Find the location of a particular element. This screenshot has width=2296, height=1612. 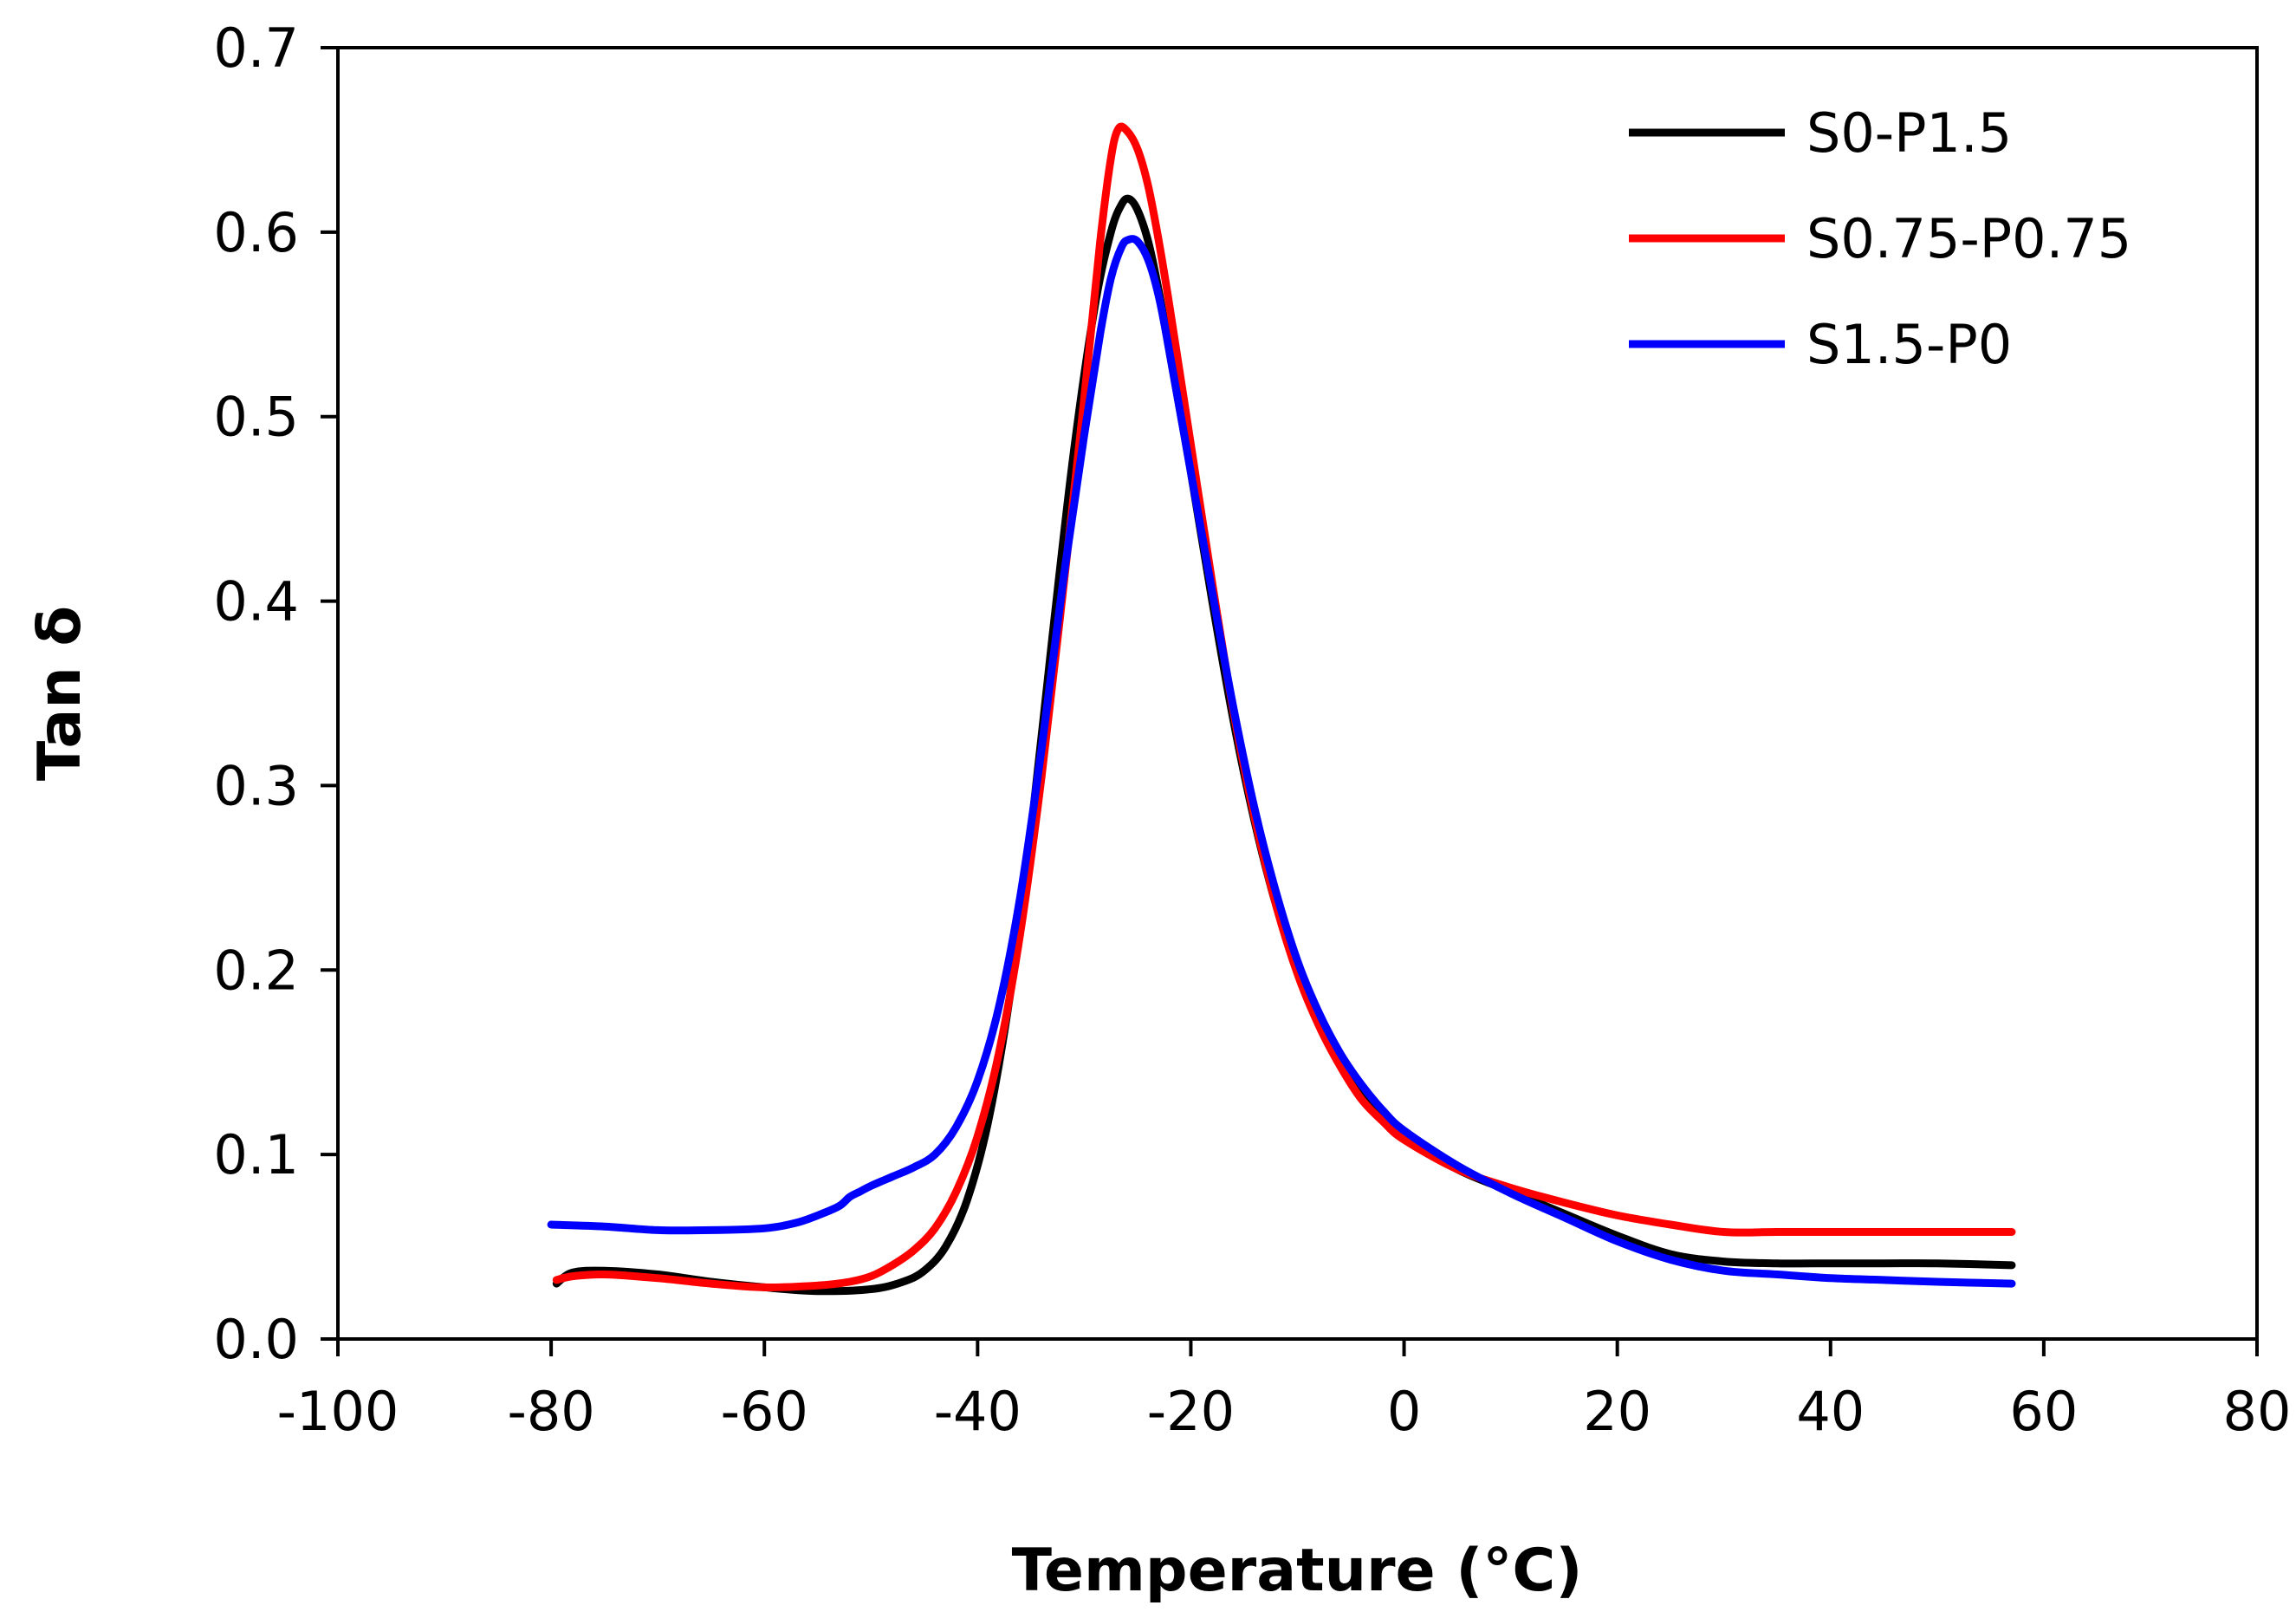

x-axis-ticks is located at coordinates (1297, 1347).